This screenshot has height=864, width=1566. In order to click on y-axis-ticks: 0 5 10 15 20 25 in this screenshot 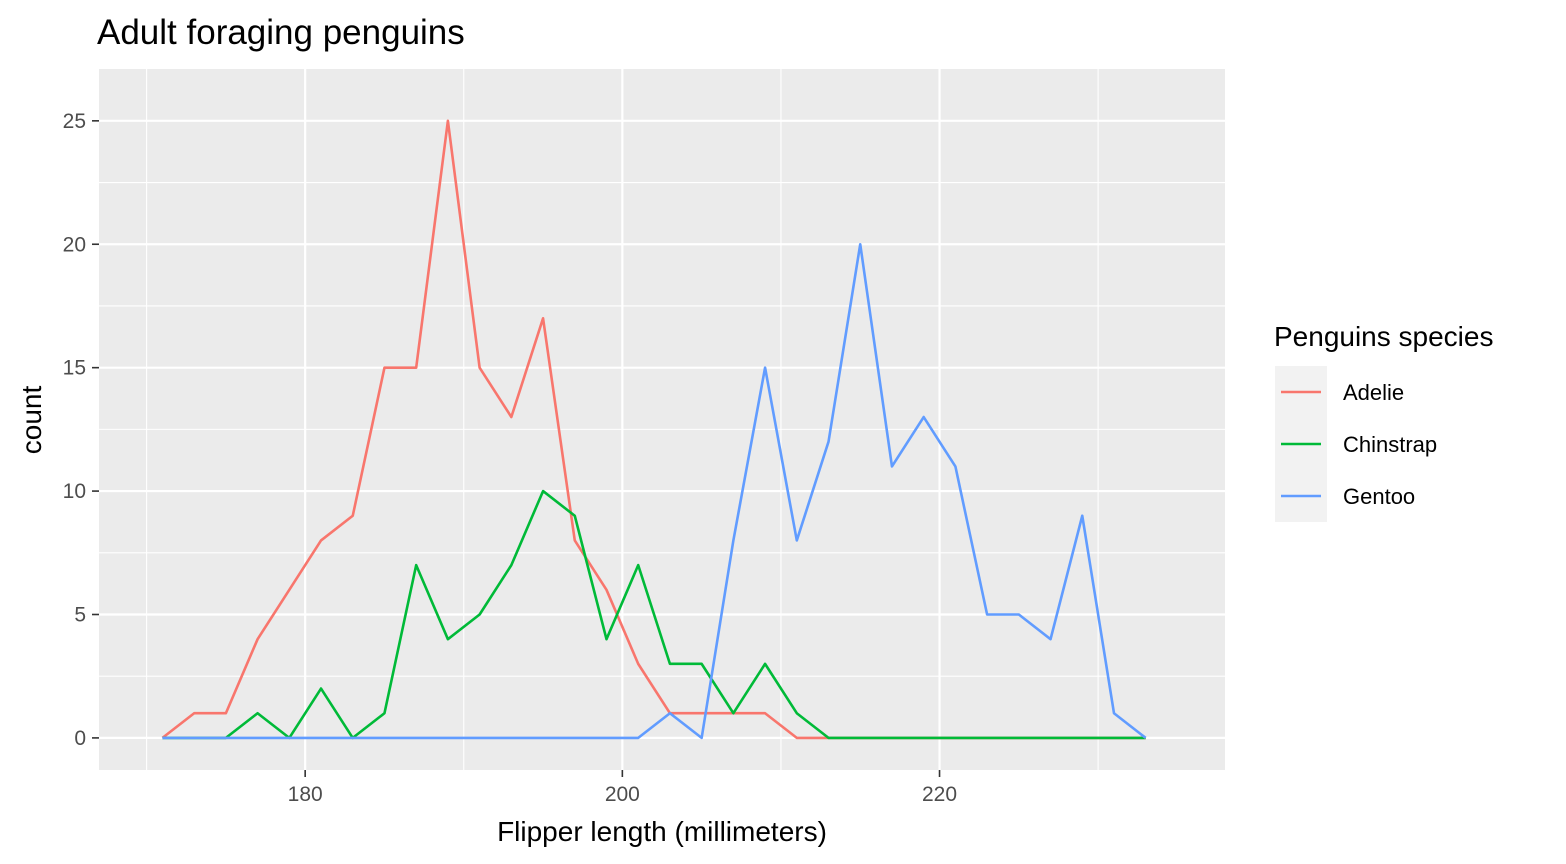, I will do `click(81, 430)`.